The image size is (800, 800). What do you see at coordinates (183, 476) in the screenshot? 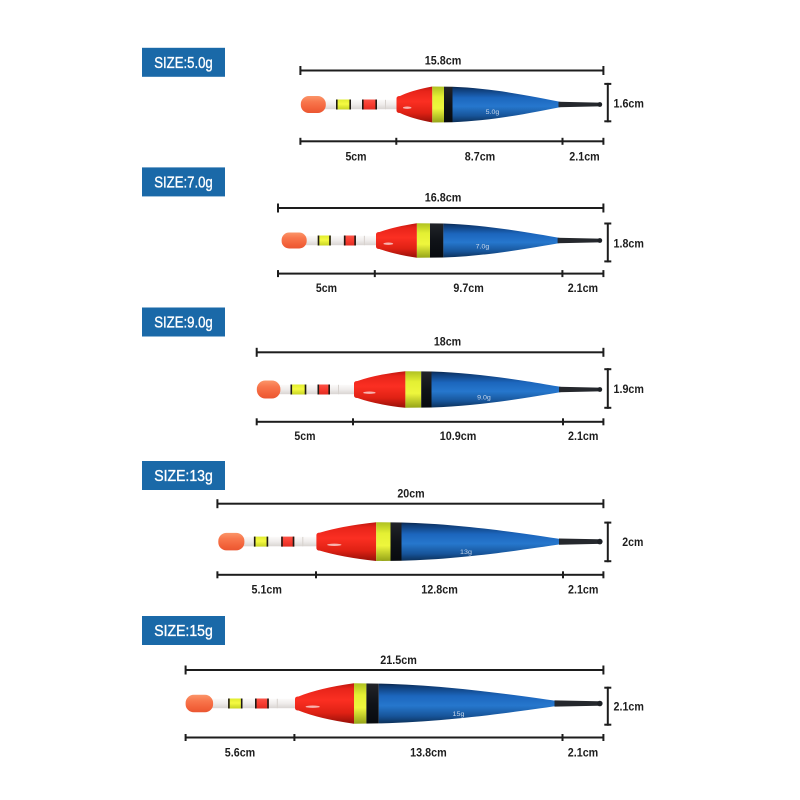
I see `svg-text: SIZE:13g` at bounding box center [183, 476].